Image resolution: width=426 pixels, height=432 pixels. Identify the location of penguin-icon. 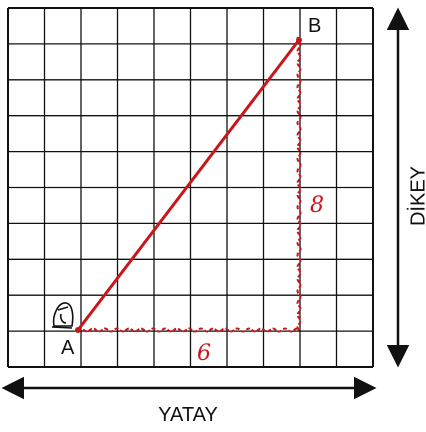
(62, 315).